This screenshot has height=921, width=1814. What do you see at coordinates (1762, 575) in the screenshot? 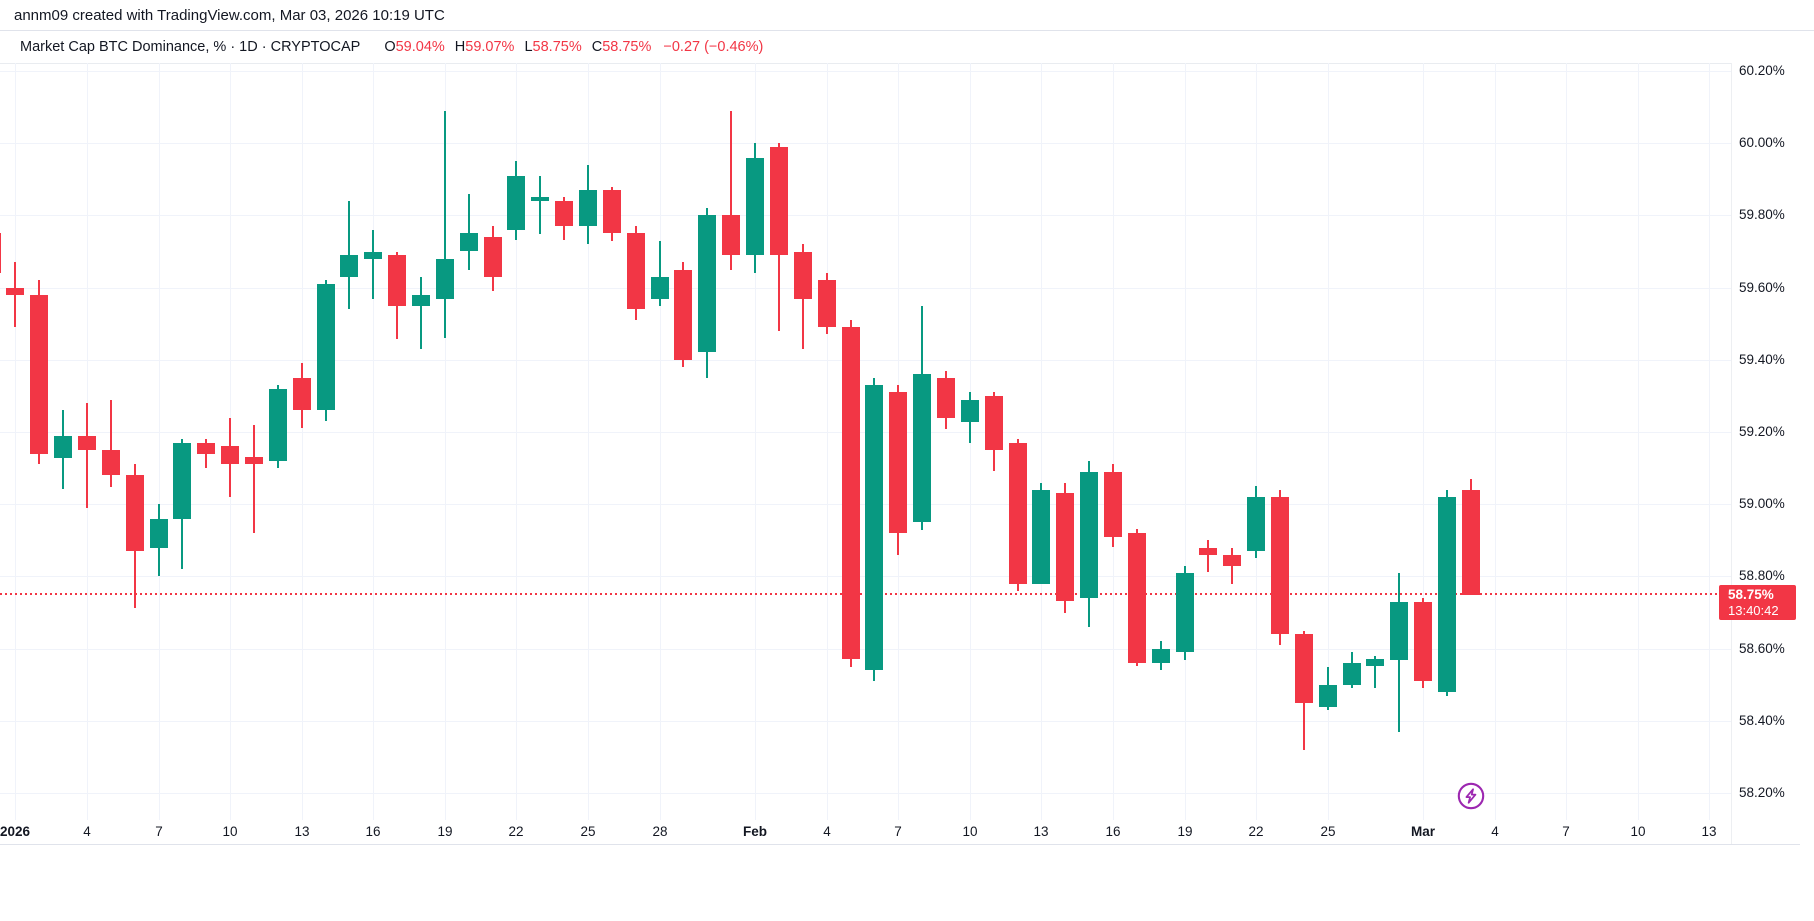
I see `price-axis-label: 58.80%` at bounding box center [1762, 575].